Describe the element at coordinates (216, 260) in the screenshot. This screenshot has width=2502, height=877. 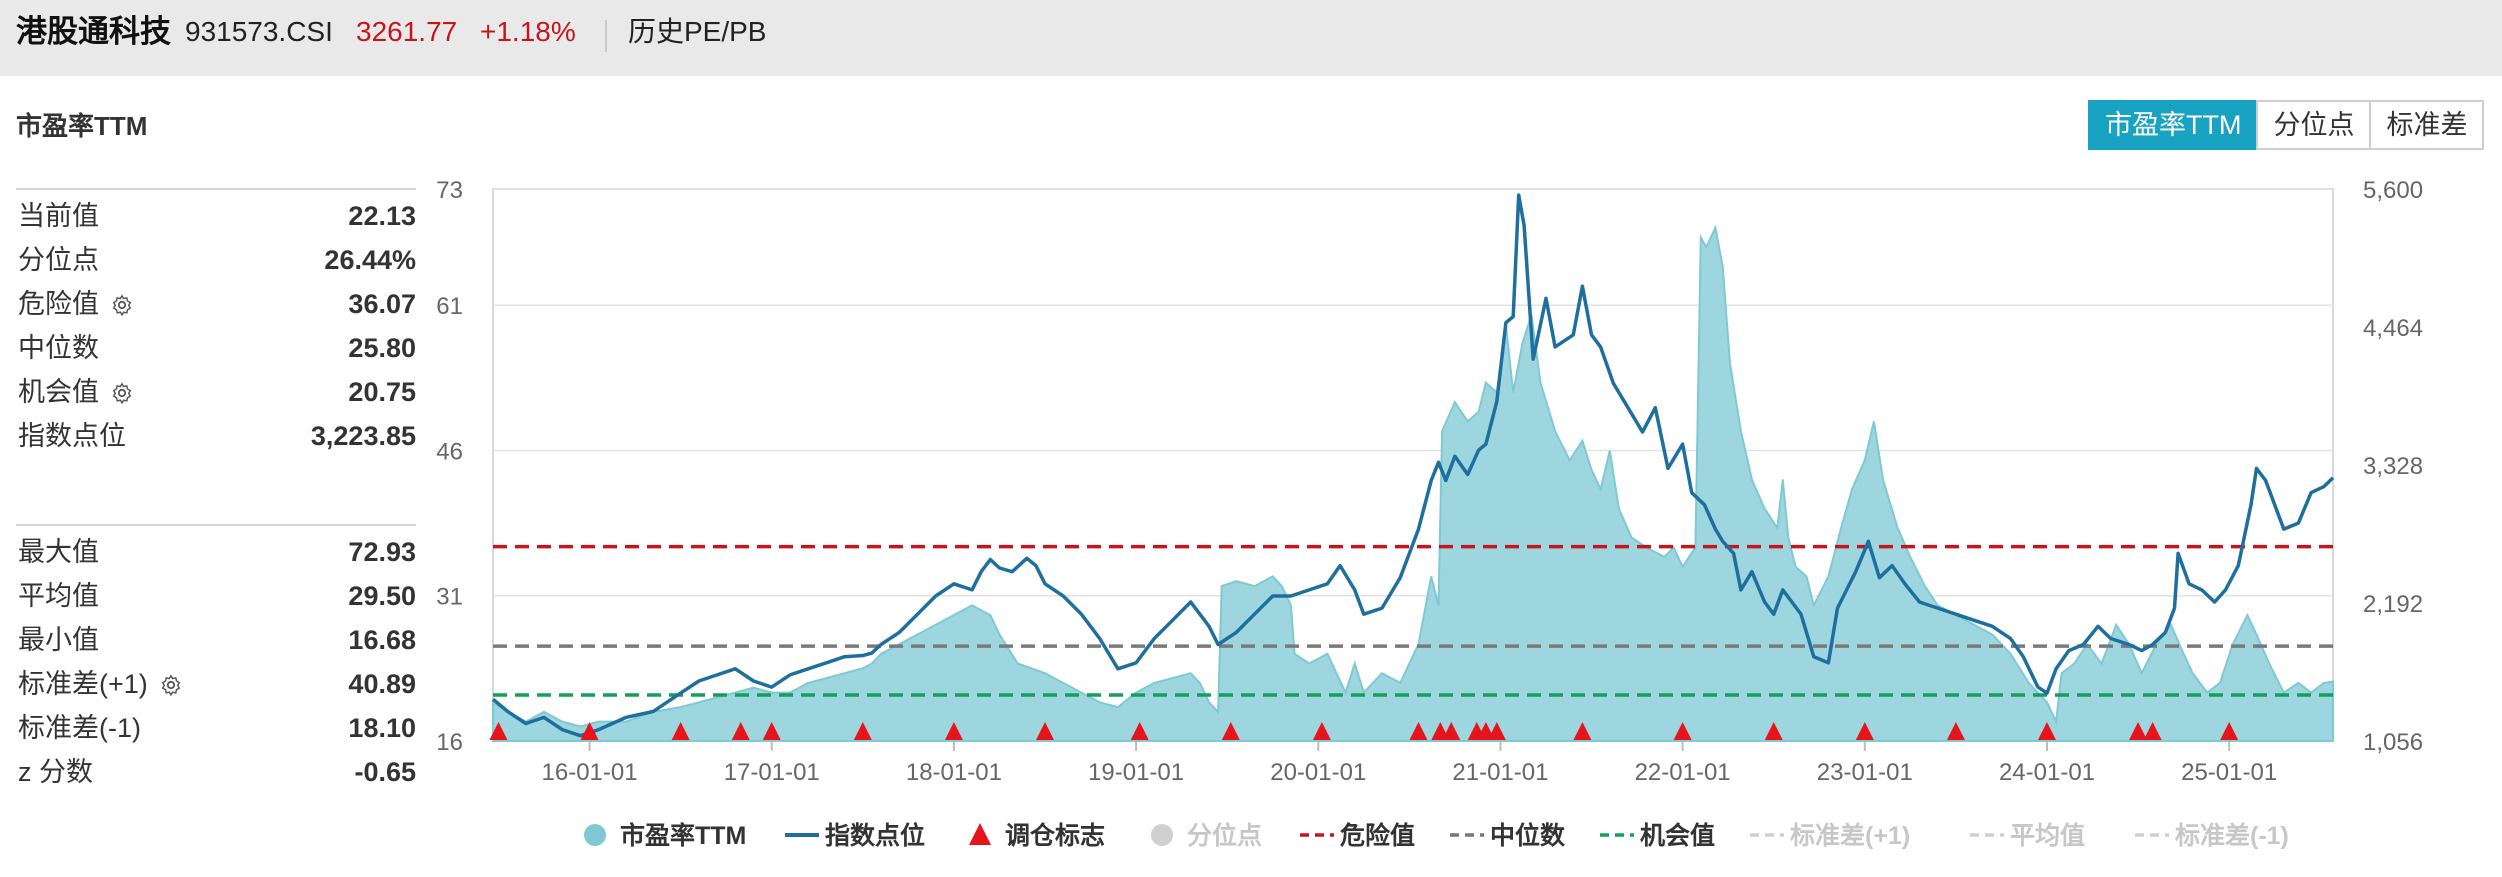
I see `stat-row: 分位点 26.44%` at that location.